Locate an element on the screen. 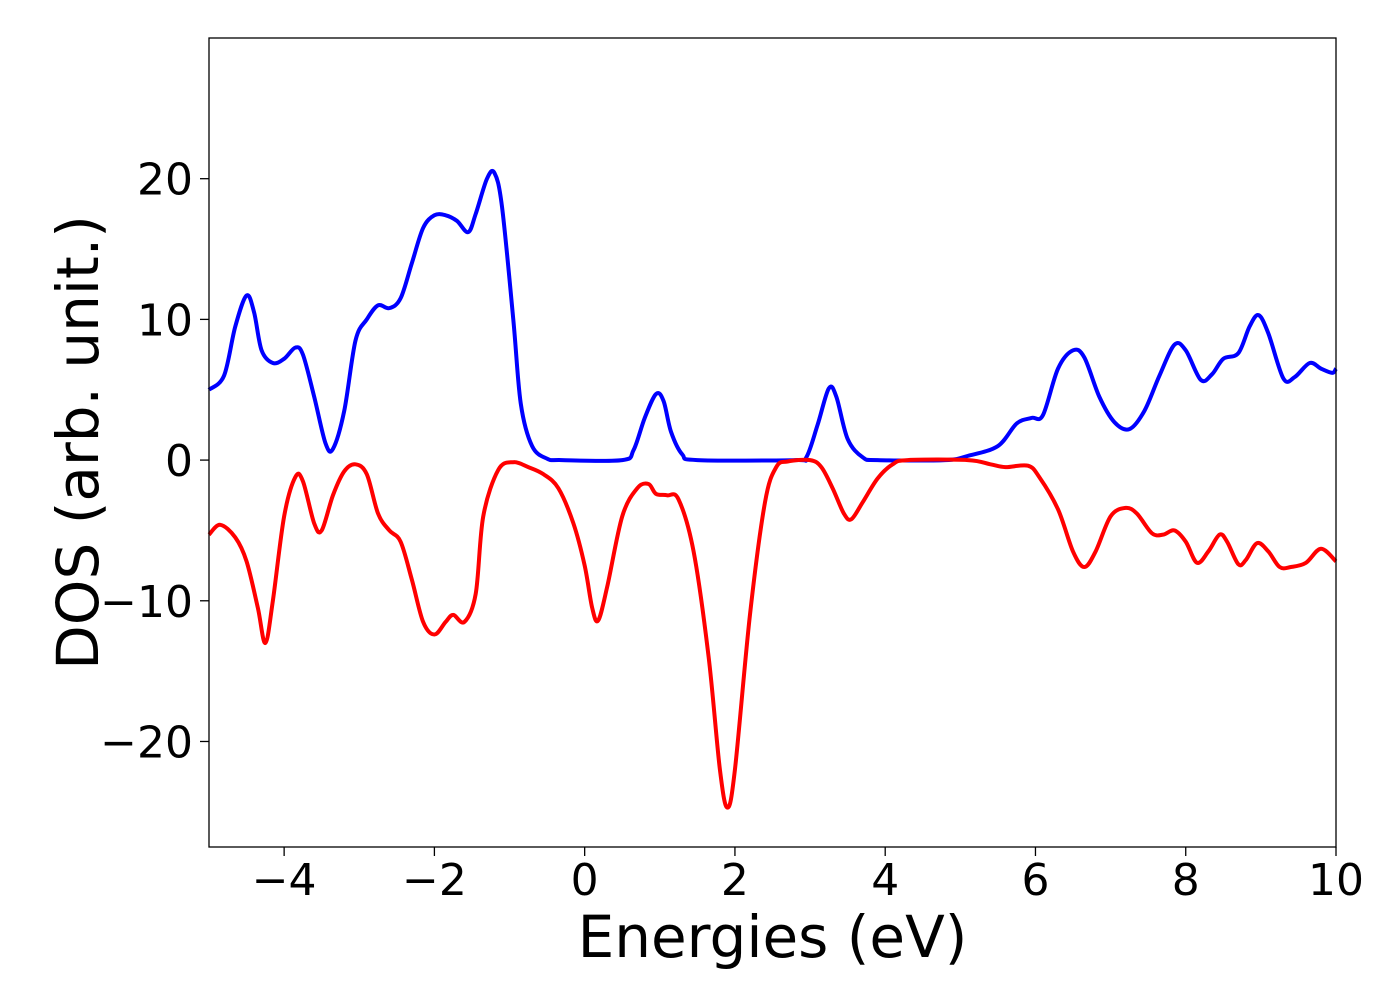 The width and height of the screenshot is (1400, 1005). x-axis-ticks: −4 −2 0 2 4 6 8 10 is located at coordinates (808, 876).